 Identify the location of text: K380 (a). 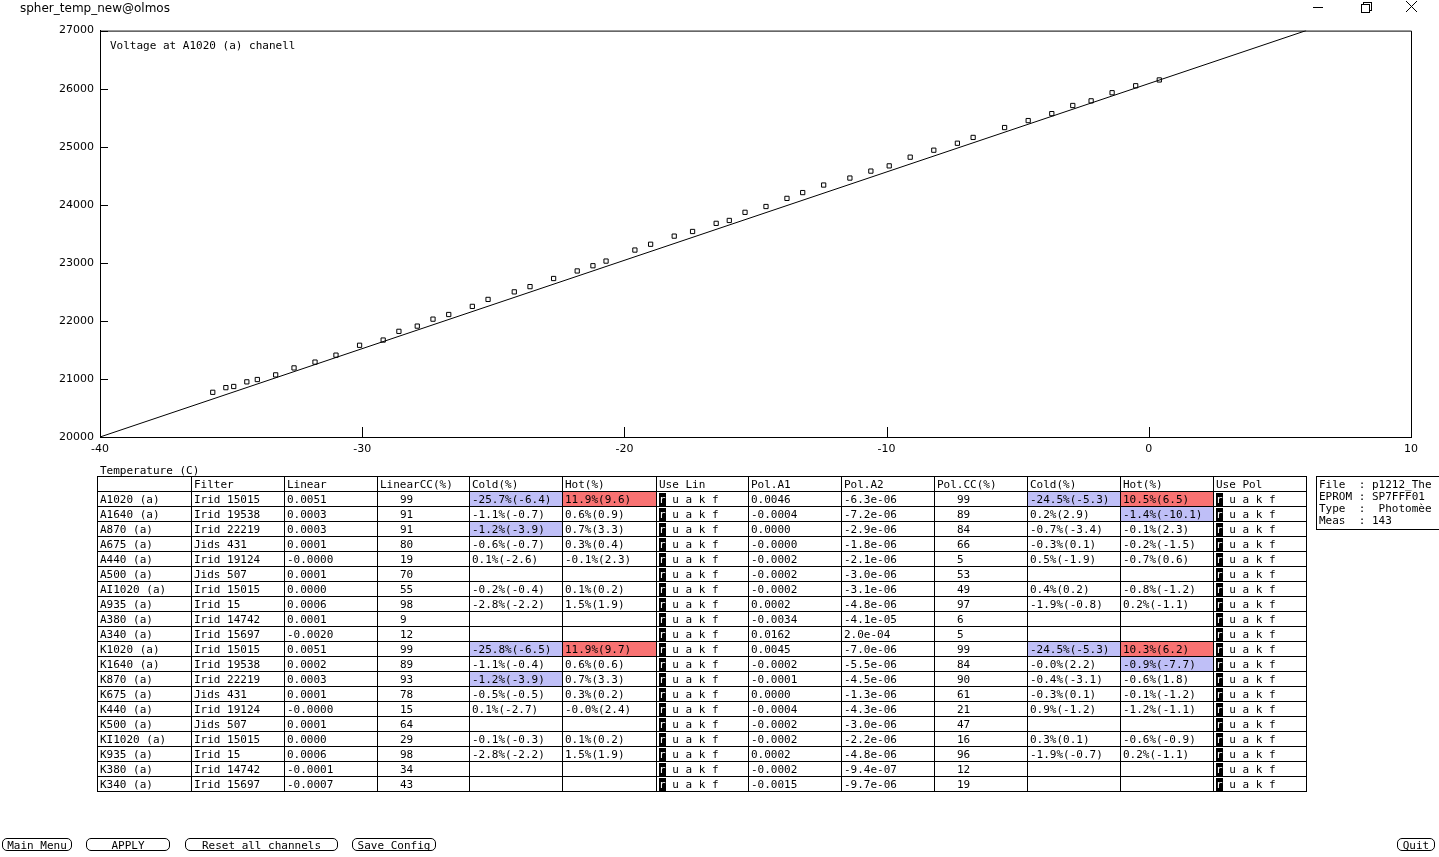
(126, 769).